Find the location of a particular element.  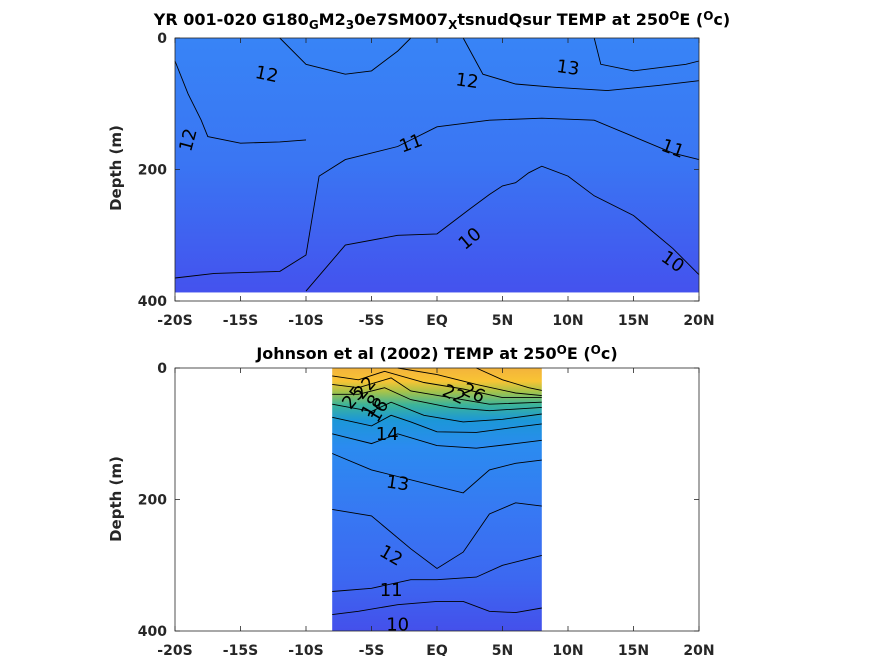

contour-label: 10 is located at coordinates (397, 624).